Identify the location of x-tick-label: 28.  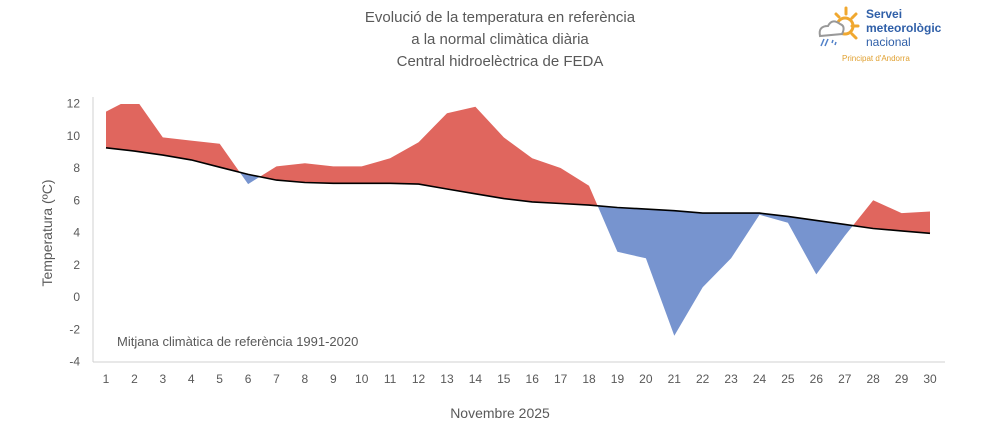
(873, 379).